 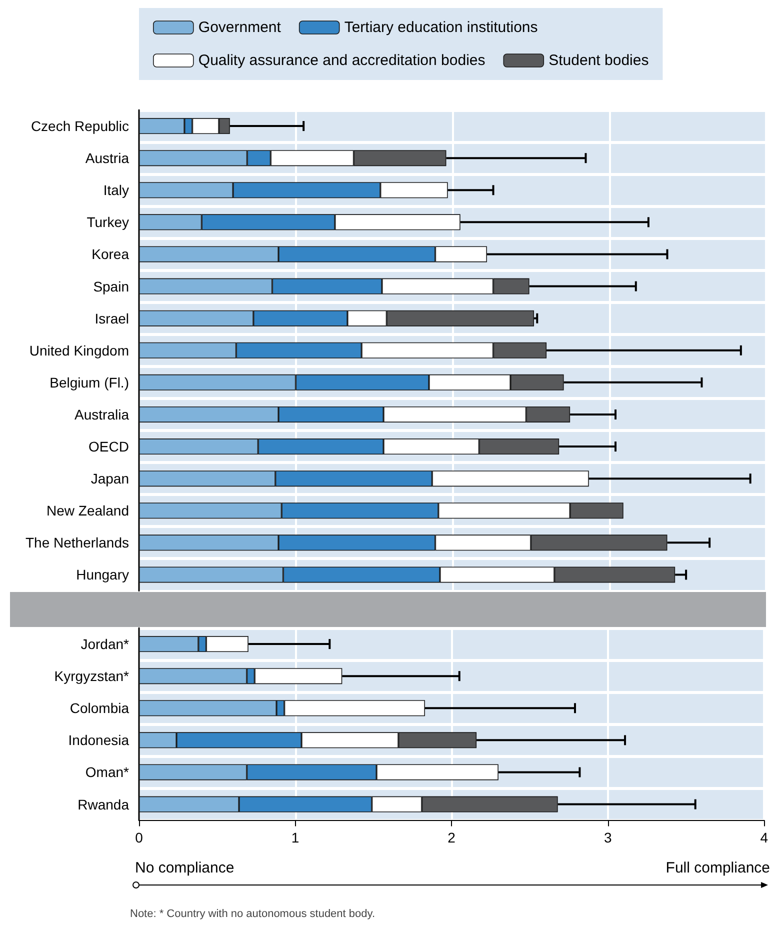 I want to click on y-tick-label: Rwanda, so click(x=104, y=804).